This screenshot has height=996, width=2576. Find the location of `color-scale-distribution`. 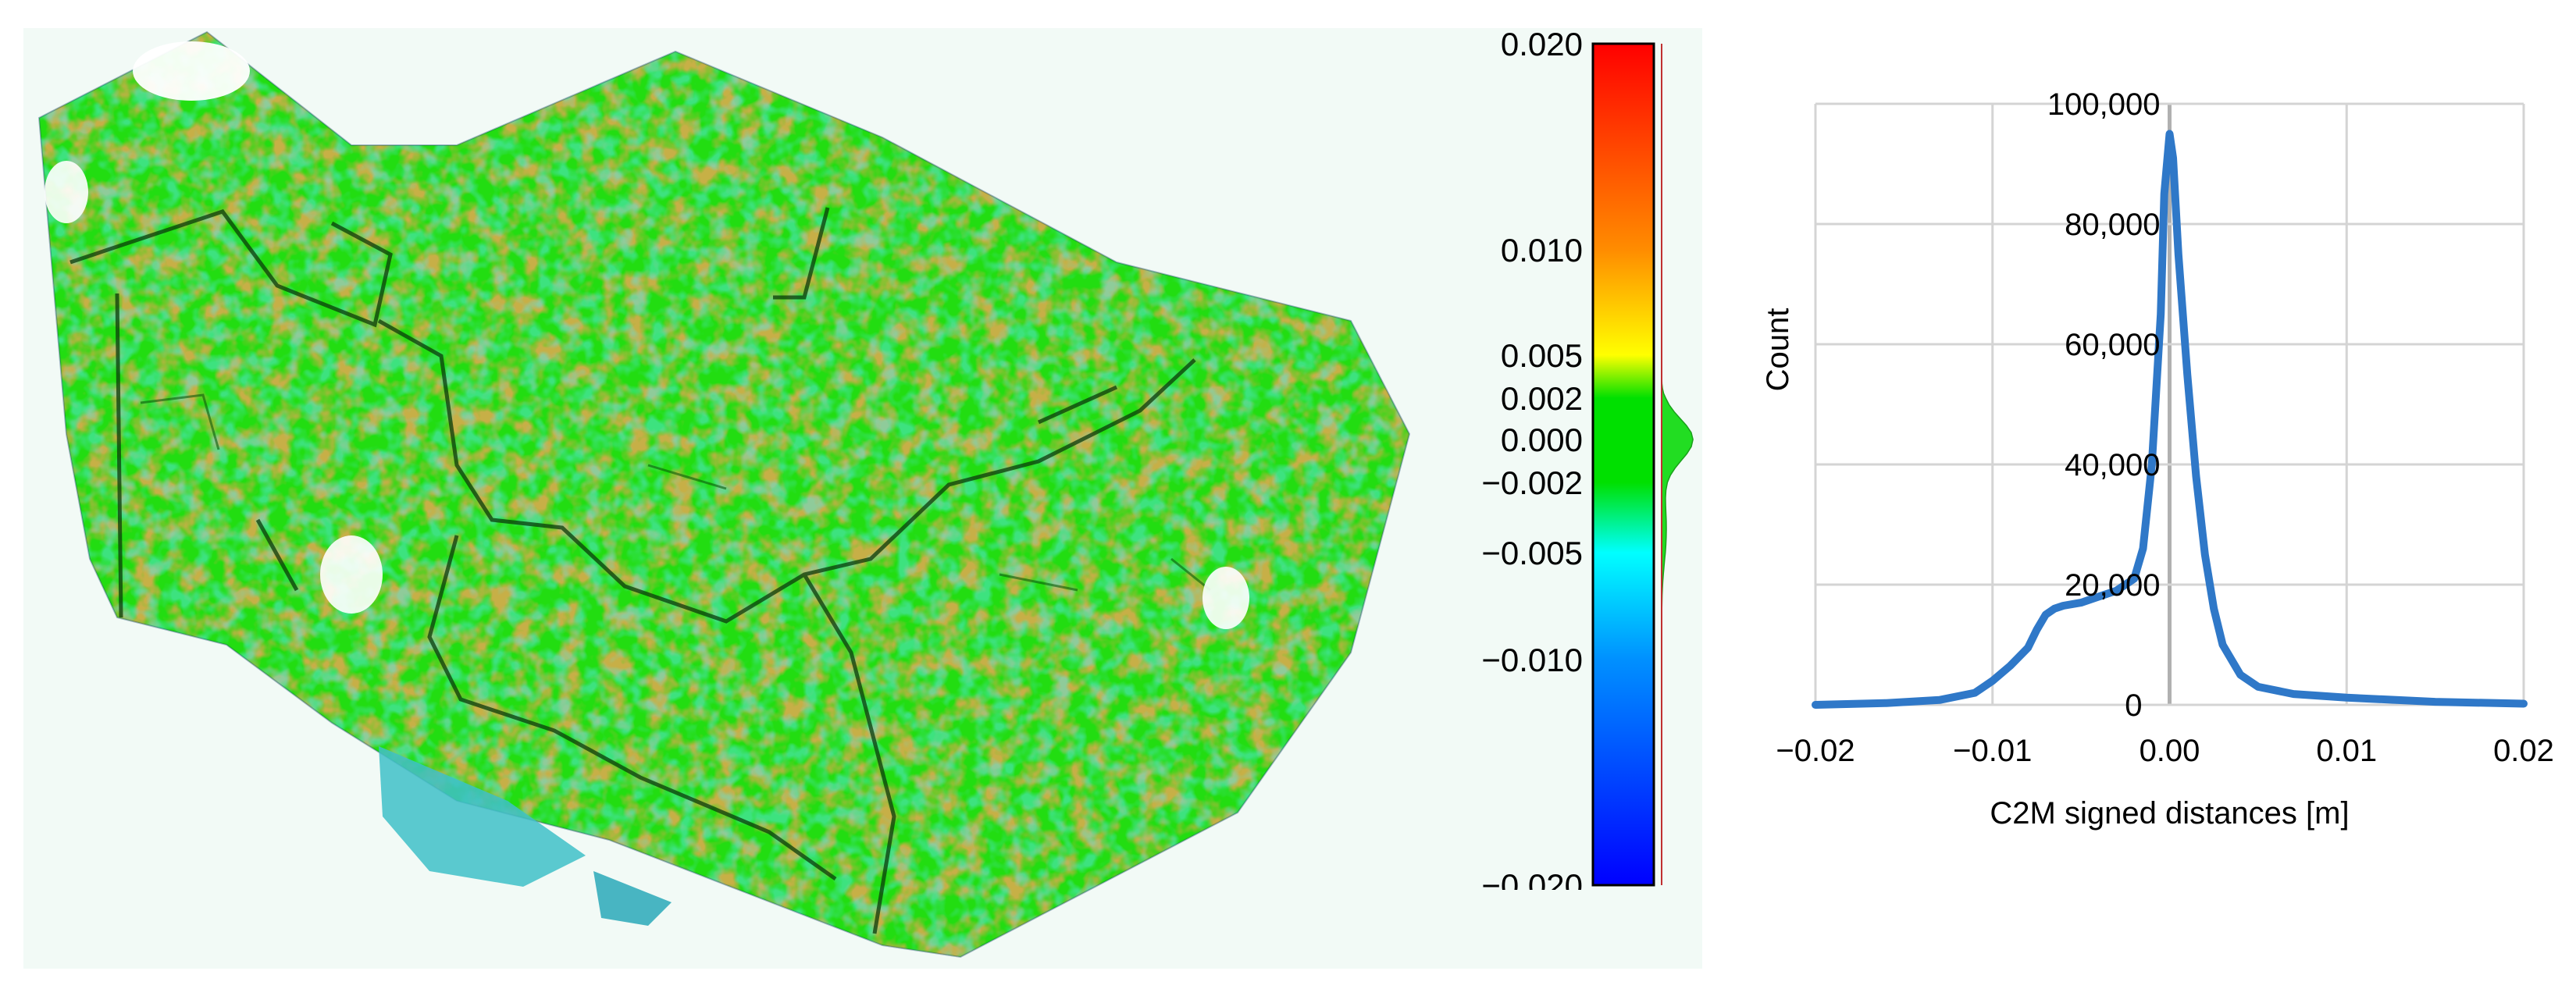

color-scale-distribution is located at coordinates (1677, 464).